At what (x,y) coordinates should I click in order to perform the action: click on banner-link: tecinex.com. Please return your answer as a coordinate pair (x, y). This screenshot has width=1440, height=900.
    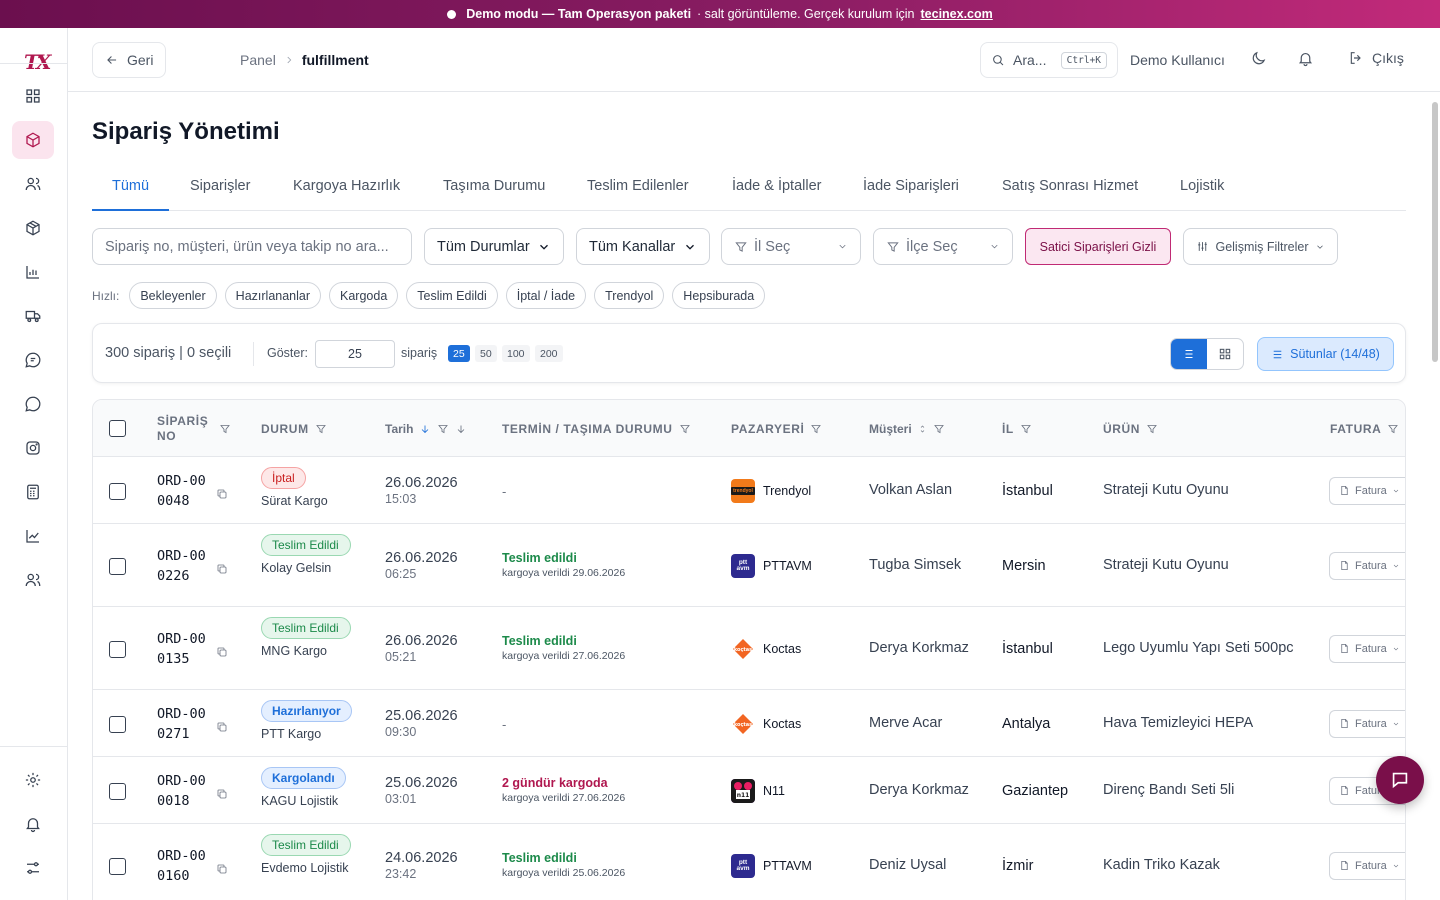
    Looking at the image, I should click on (956, 14).